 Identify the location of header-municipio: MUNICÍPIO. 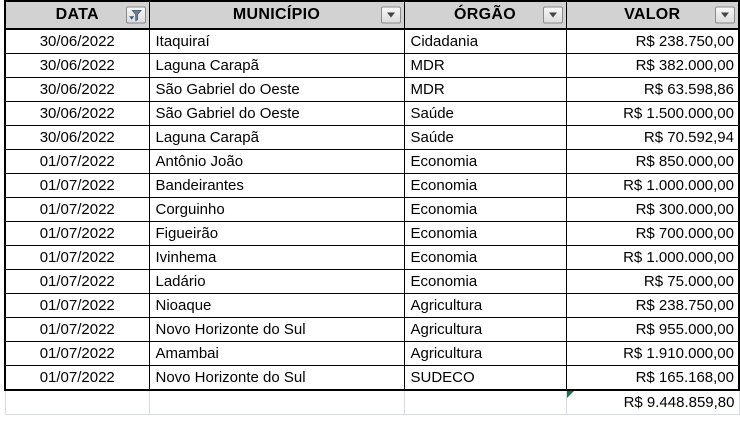
(276, 15).